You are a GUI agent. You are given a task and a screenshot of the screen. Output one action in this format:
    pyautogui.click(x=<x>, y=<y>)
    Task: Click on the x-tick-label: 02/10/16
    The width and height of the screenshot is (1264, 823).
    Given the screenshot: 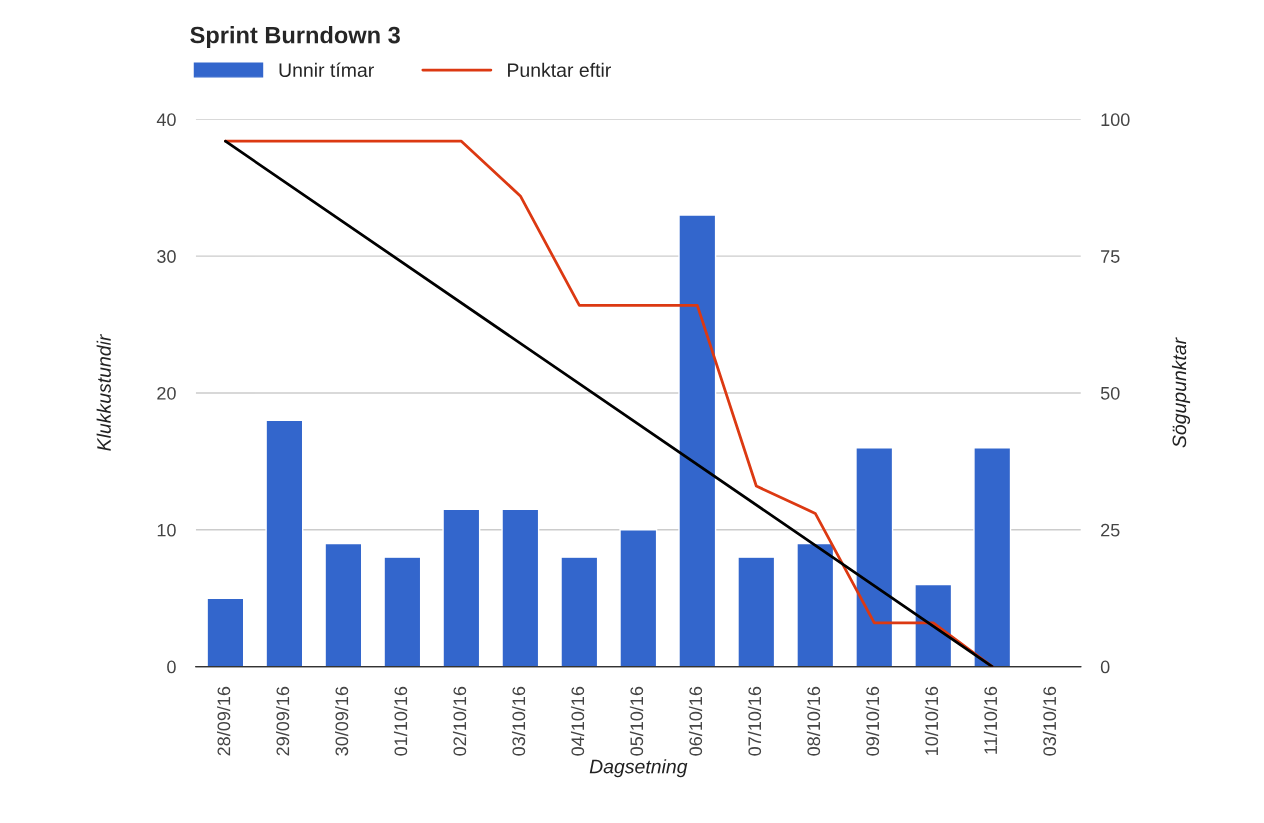 What is the action you would take?
    pyautogui.click(x=459, y=721)
    